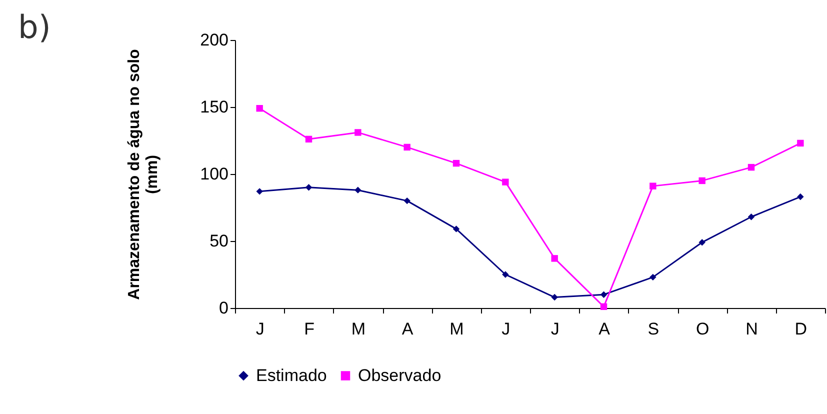 The width and height of the screenshot is (827, 414). What do you see at coordinates (34, 27) in the screenshot?
I see `chart-title: b)` at bounding box center [34, 27].